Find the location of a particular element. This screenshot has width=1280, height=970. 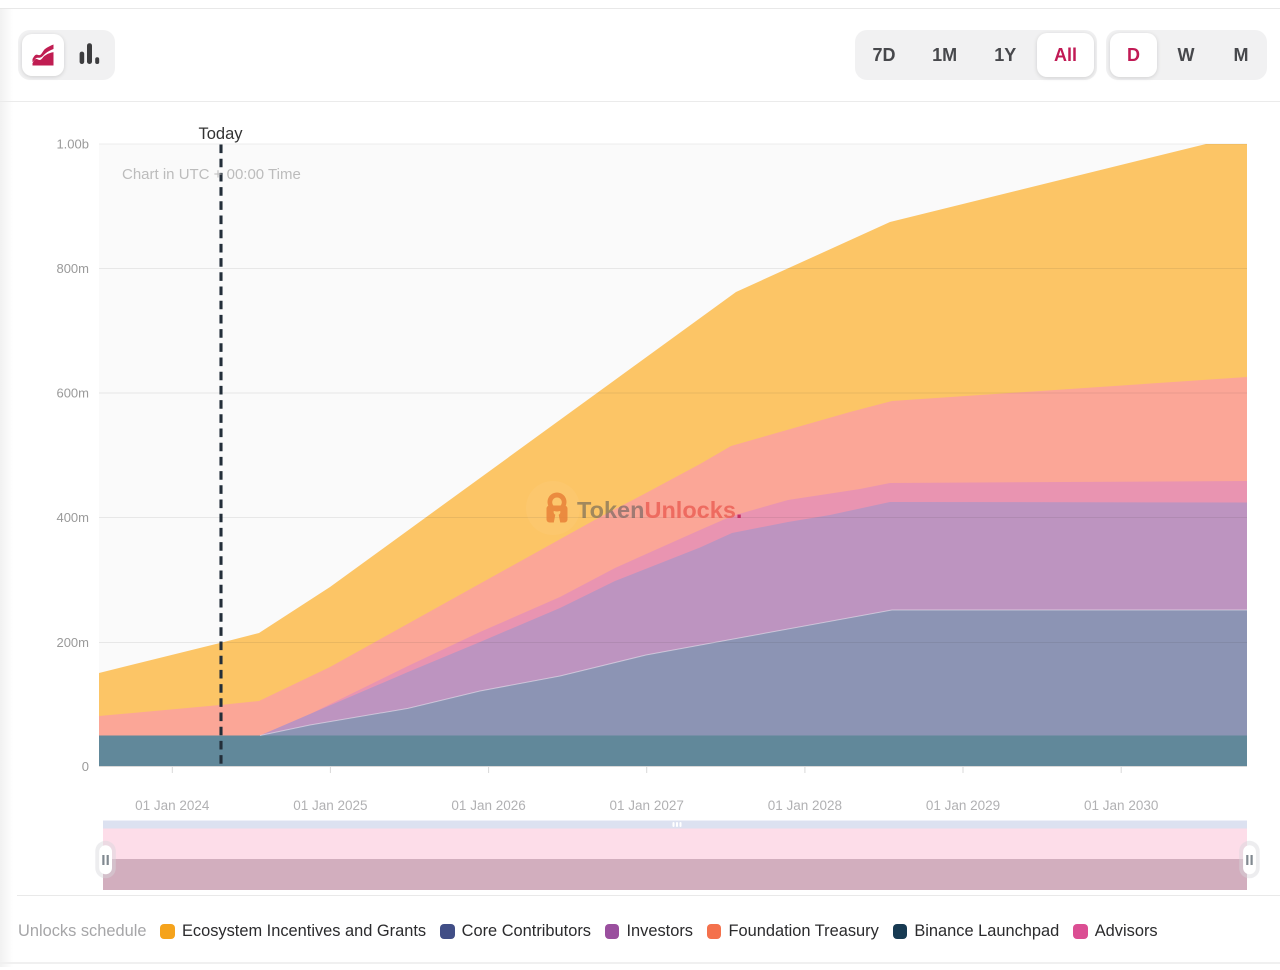

svg-text: 01 Jan 2027 is located at coordinates (647, 805).